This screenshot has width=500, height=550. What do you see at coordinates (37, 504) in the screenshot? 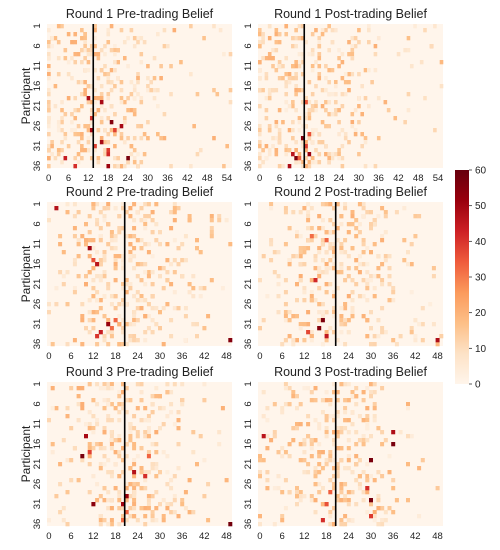
I see `y-tick-label: 31` at bounding box center [37, 504].